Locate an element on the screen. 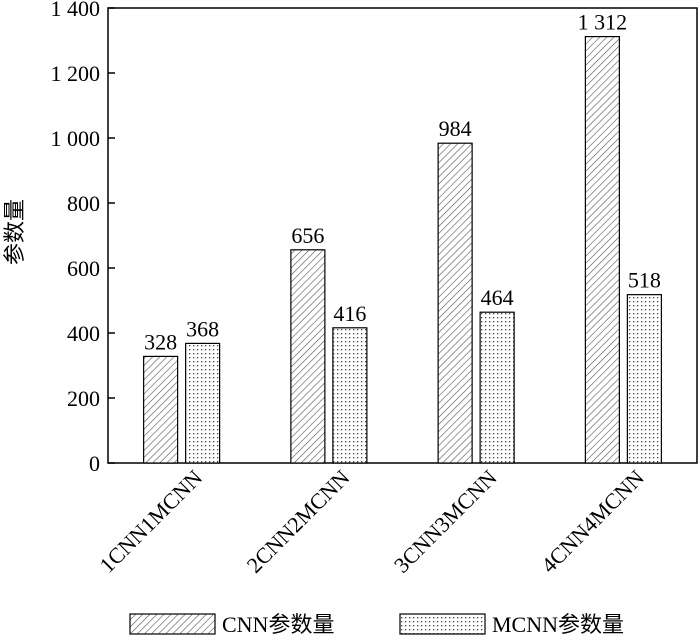 This screenshot has height=644, width=700. y-tick-label: 1 000 is located at coordinates (76, 138).